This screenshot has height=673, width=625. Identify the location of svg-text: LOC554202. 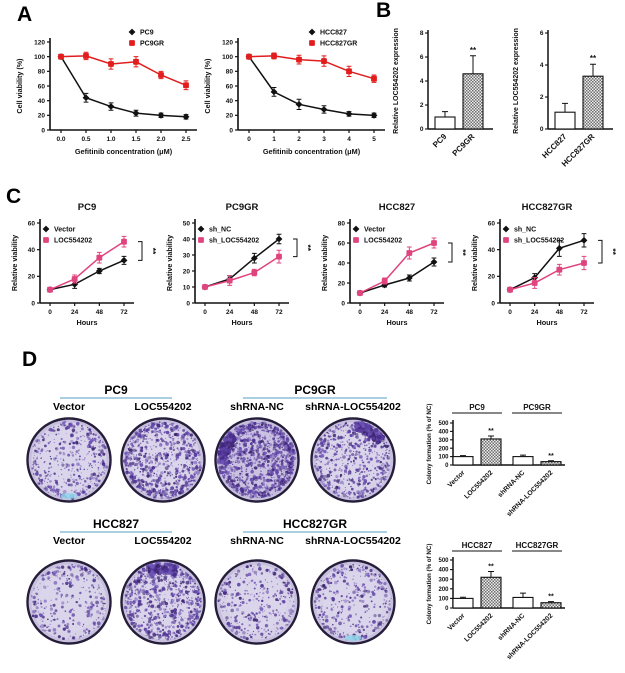
(73, 241).